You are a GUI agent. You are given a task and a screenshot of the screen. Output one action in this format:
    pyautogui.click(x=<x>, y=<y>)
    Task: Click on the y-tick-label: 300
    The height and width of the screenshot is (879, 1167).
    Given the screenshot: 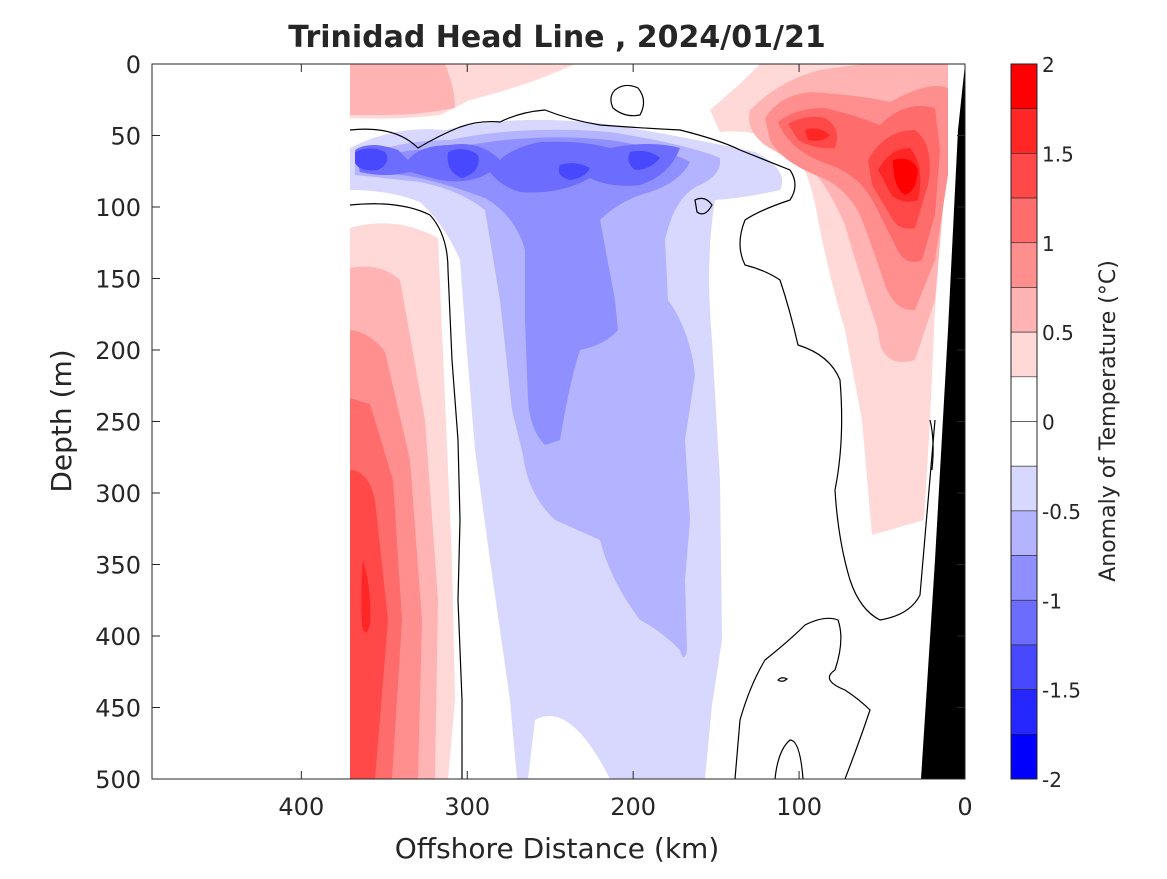 What is the action you would take?
    pyautogui.click(x=118, y=494)
    